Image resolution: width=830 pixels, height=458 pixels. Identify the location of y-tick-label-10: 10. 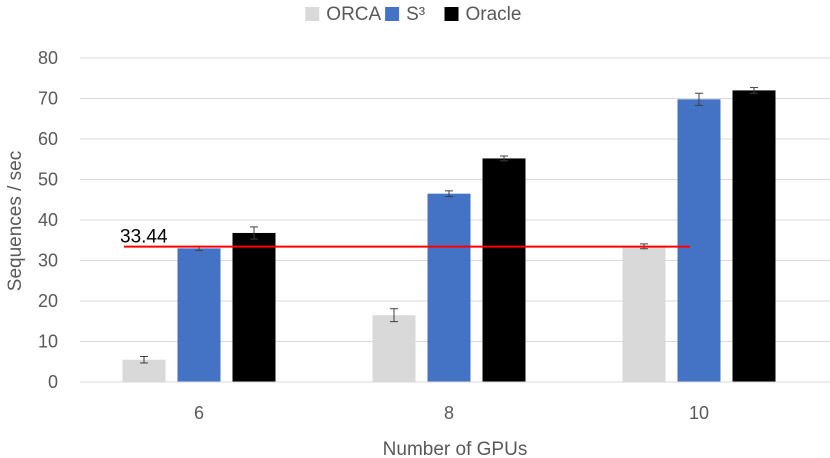
(48, 342).